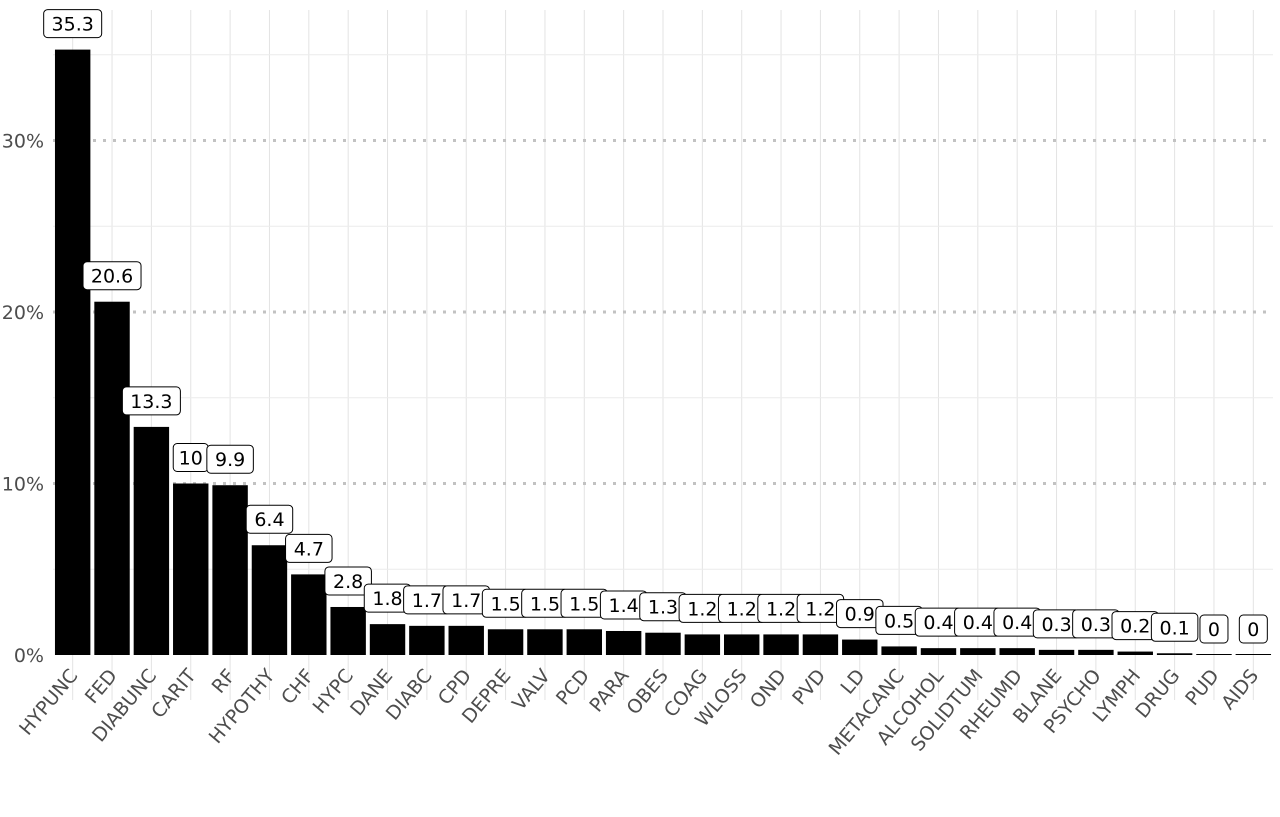 This screenshot has height=817, width=1280. I want to click on data-label: 35.3, so click(73, 25).